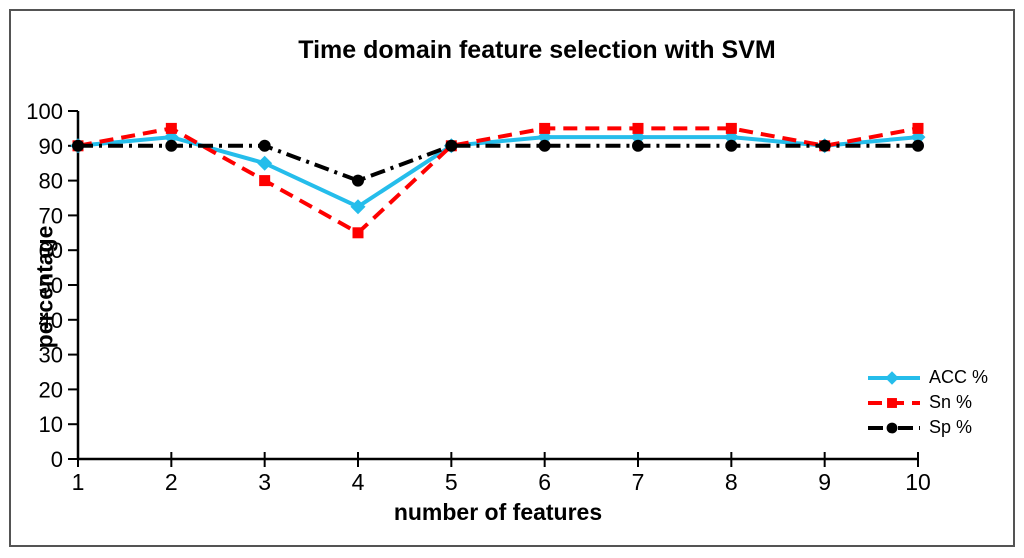 The width and height of the screenshot is (1024, 558). What do you see at coordinates (951, 427) in the screenshot?
I see `legend-label-sp: Sp %` at bounding box center [951, 427].